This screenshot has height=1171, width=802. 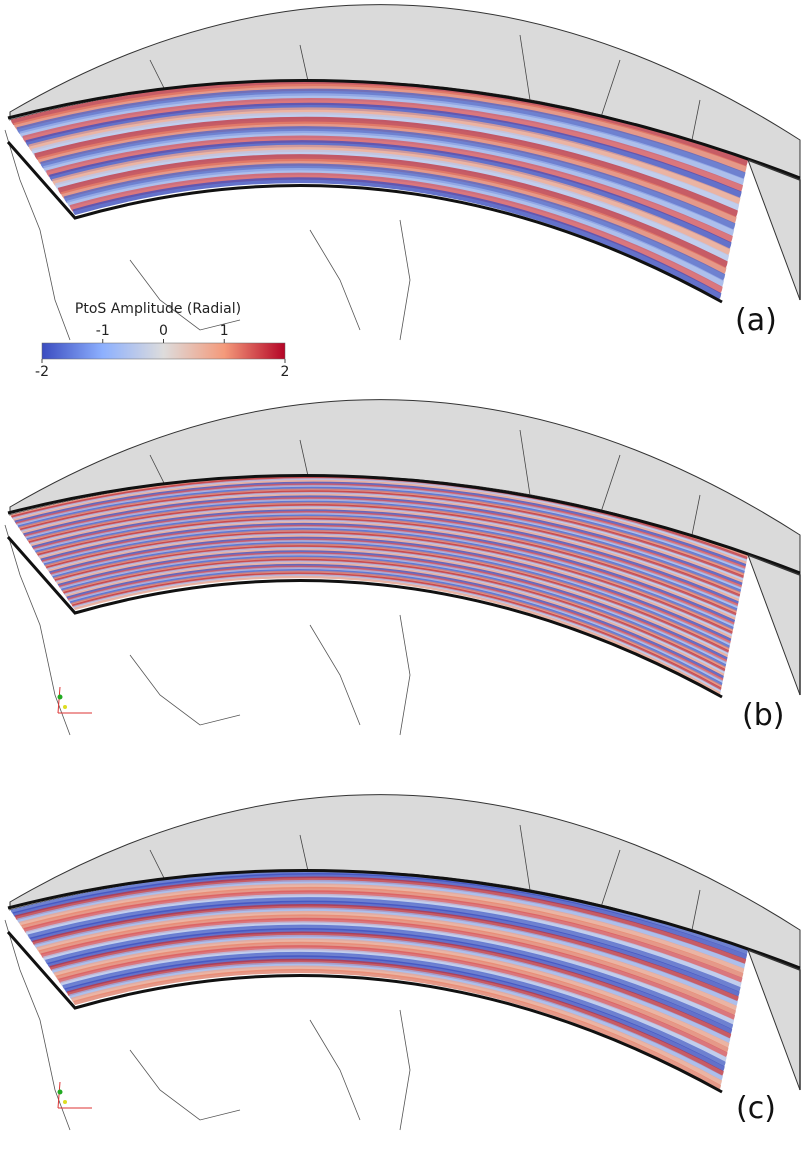 I want to click on colorbar: PtoS Amplitude (Radial), so click(x=163, y=330).